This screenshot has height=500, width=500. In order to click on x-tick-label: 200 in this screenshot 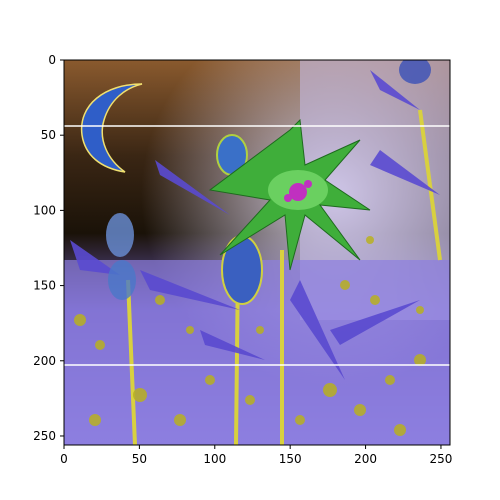, I will do `click(365, 459)`.